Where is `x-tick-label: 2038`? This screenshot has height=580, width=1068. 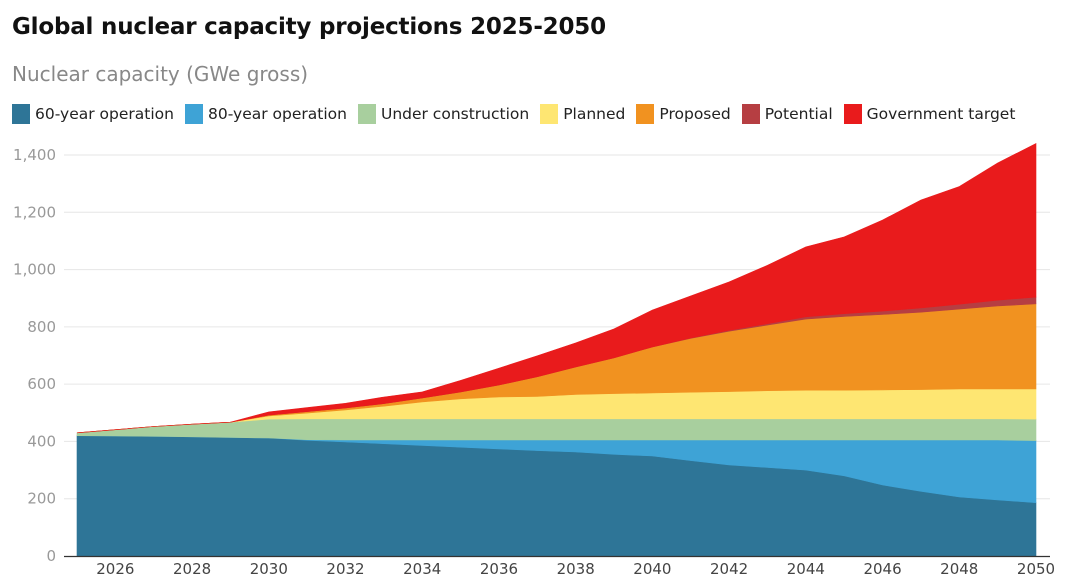
x-tick-label: 2038 is located at coordinates (576, 569).